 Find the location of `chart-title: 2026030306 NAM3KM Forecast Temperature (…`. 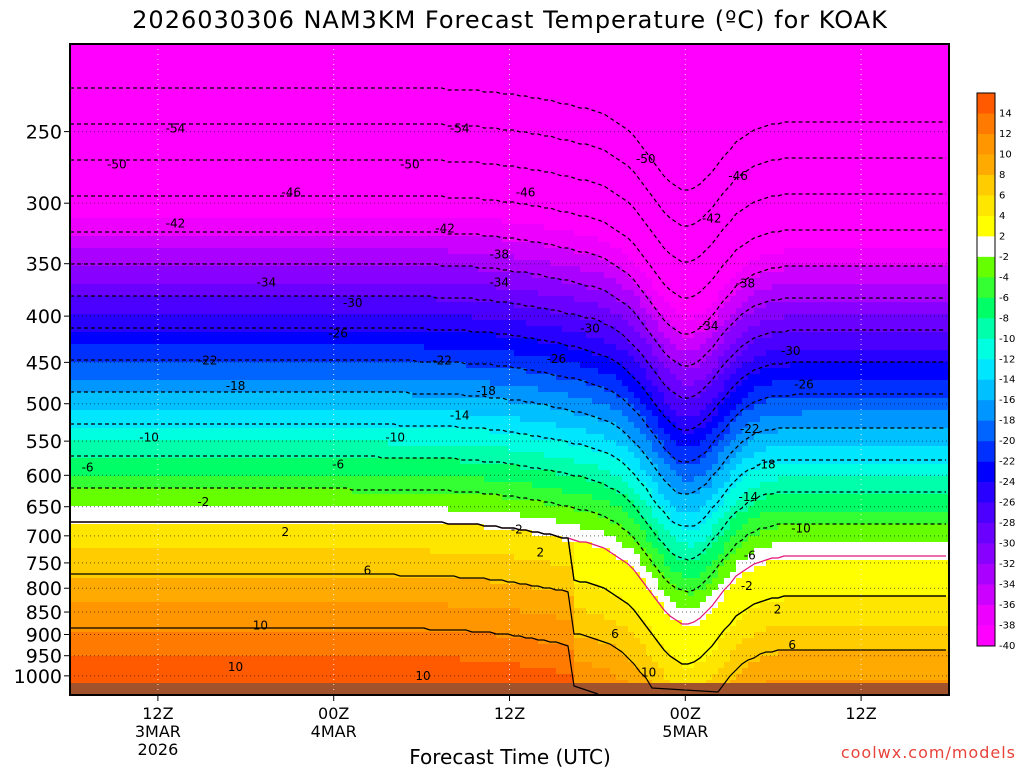

chart-title: 2026030306 NAM3KM Forecast Temperature (… is located at coordinates (510, 20).